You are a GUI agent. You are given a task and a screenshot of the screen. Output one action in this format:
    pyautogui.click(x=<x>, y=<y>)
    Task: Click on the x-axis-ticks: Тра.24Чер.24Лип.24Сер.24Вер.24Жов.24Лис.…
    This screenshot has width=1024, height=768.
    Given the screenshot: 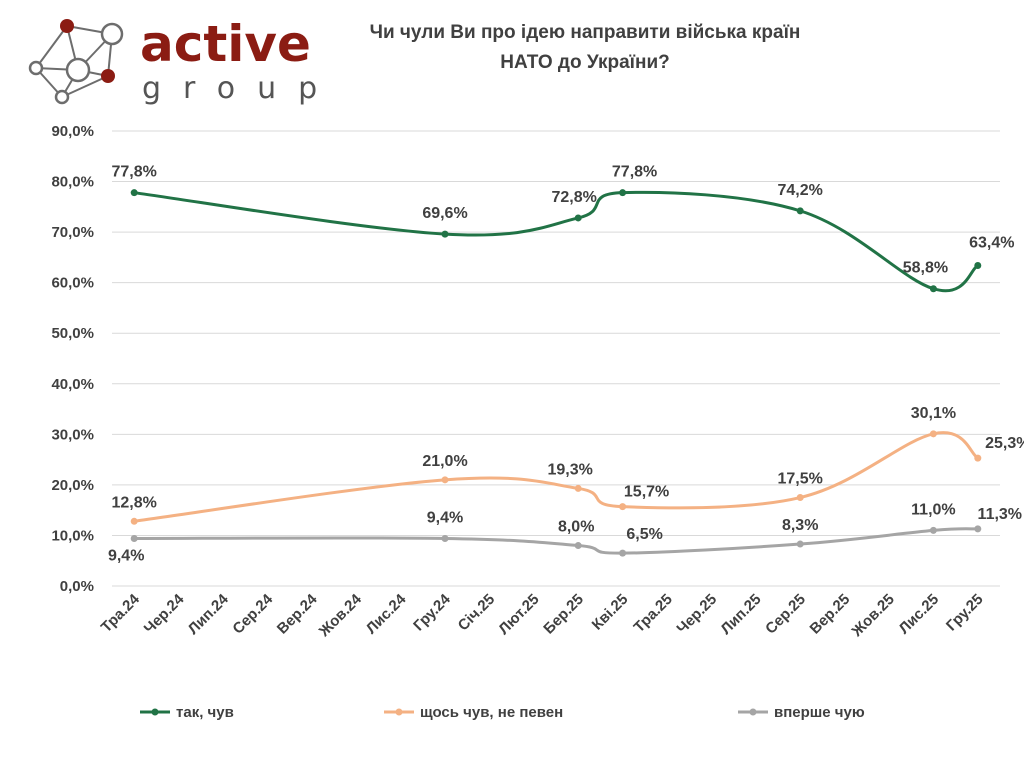 What is the action you would take?
    pyautogui.click(x=542, y=615)
    